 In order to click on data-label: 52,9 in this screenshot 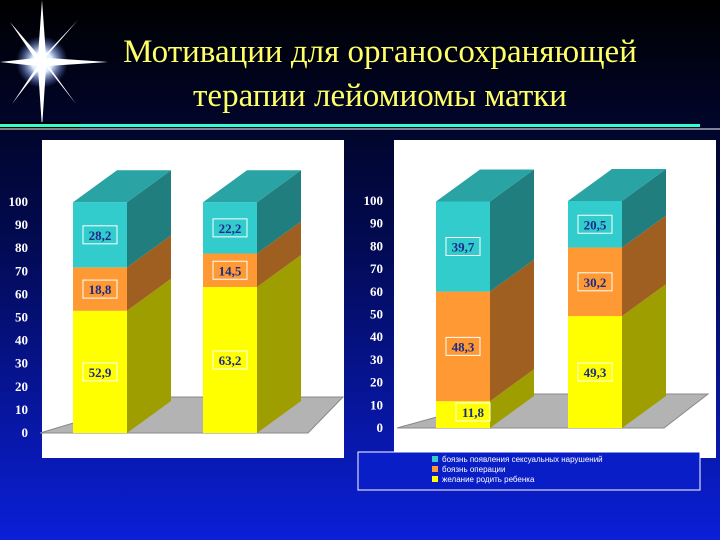, I will do `click(100, 372)`.